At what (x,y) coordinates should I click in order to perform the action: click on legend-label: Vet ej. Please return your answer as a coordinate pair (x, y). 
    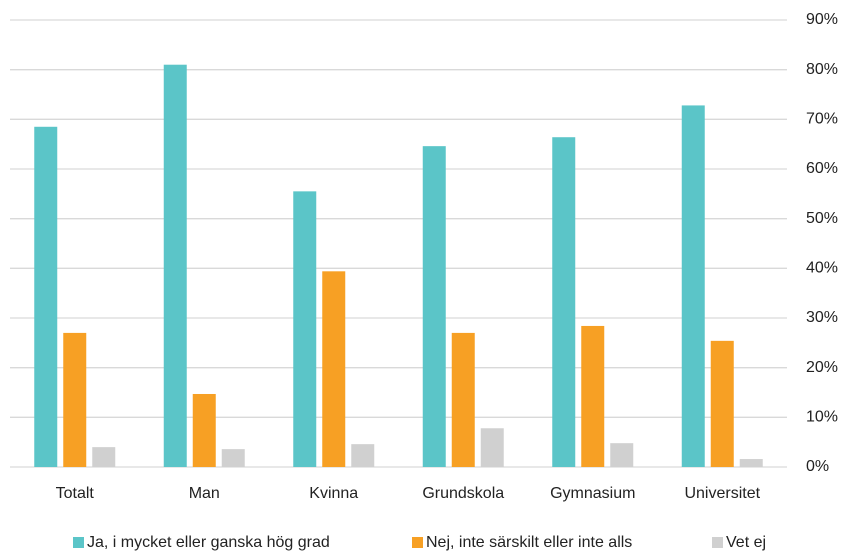
    Looking at the image, I should click on (746, 542).